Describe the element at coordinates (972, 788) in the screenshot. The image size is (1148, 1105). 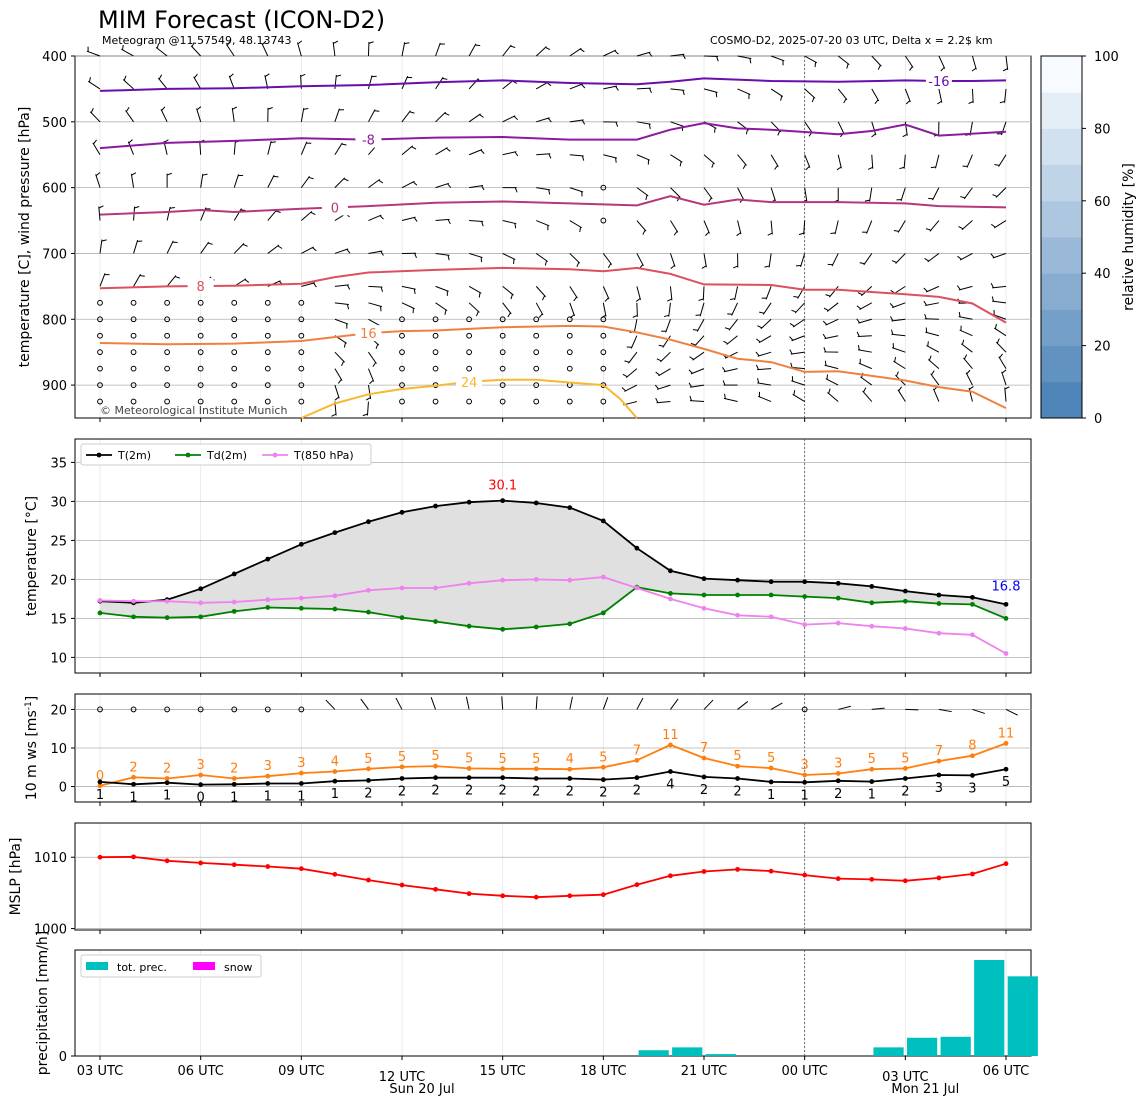
I see `mean-wind-value-label: 3` at that location.